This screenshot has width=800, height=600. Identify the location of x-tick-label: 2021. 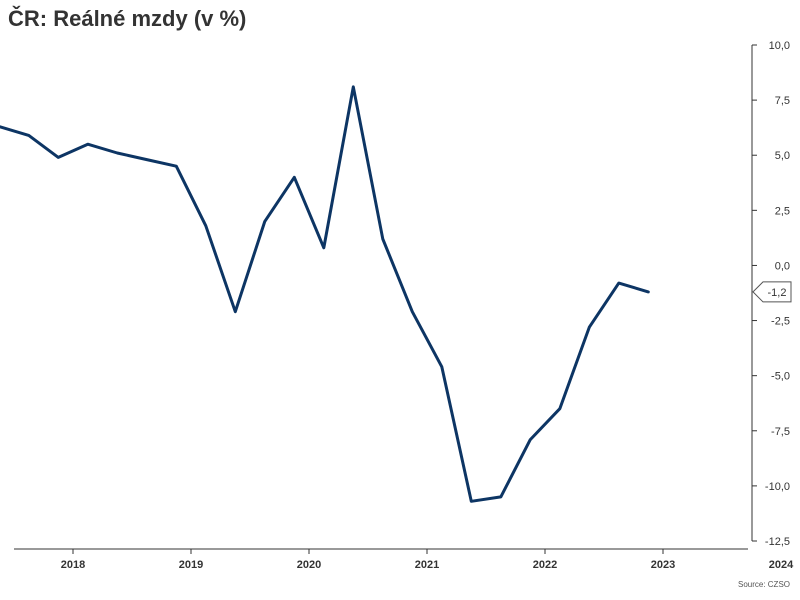
(427, 565).